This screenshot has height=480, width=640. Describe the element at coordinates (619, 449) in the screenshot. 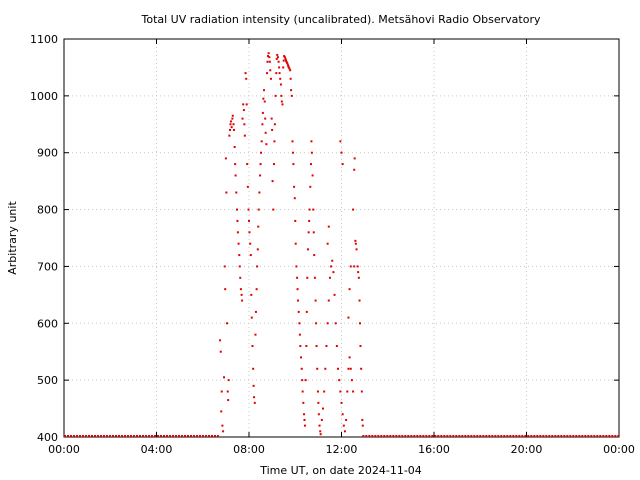

I see `x-tick-label: 00:00` at that location.